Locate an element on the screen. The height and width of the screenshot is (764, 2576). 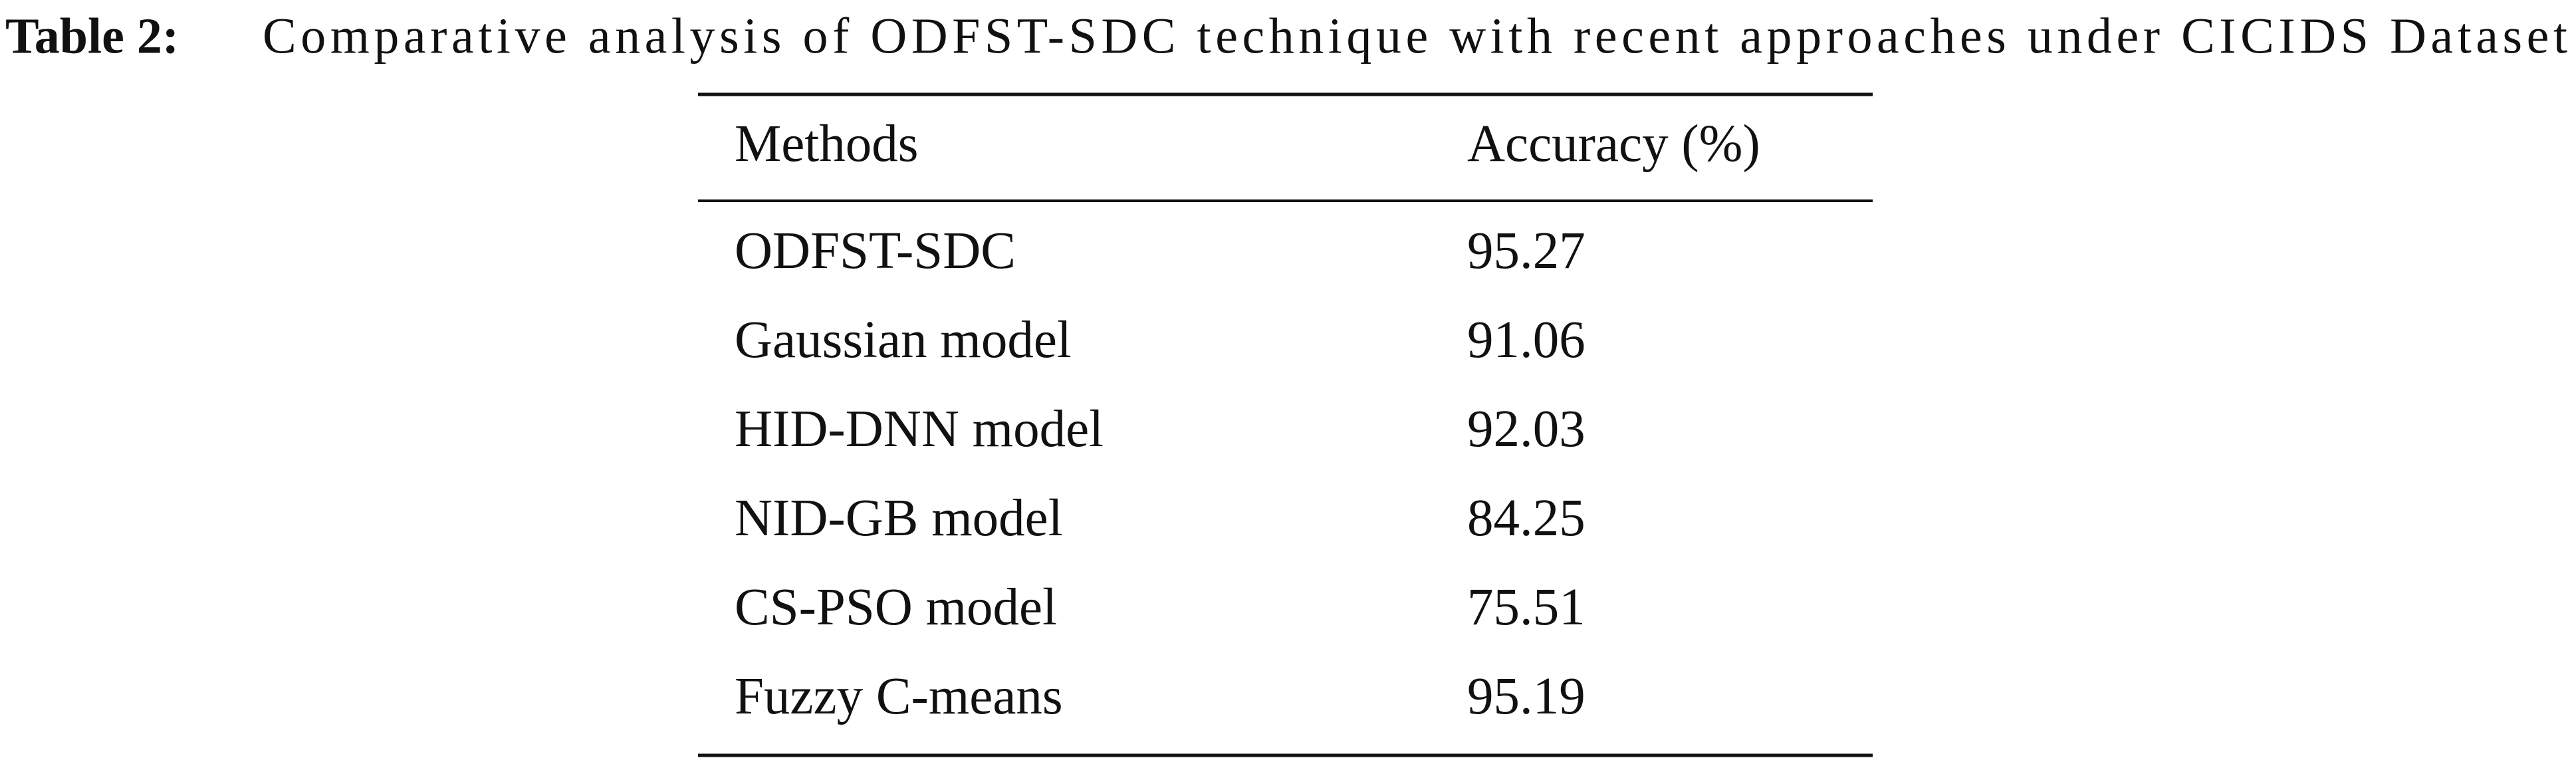
accuracy-cell: 95.27 is located at coordinates (1526, 251).